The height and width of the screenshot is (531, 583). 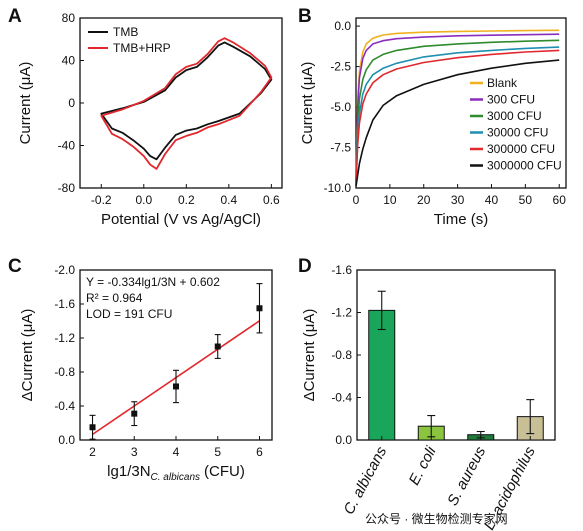 What do you see at coordinates (424, 200) in the screenshot?
I see `x-tick-label: 20` at bounding box center [424, 200].